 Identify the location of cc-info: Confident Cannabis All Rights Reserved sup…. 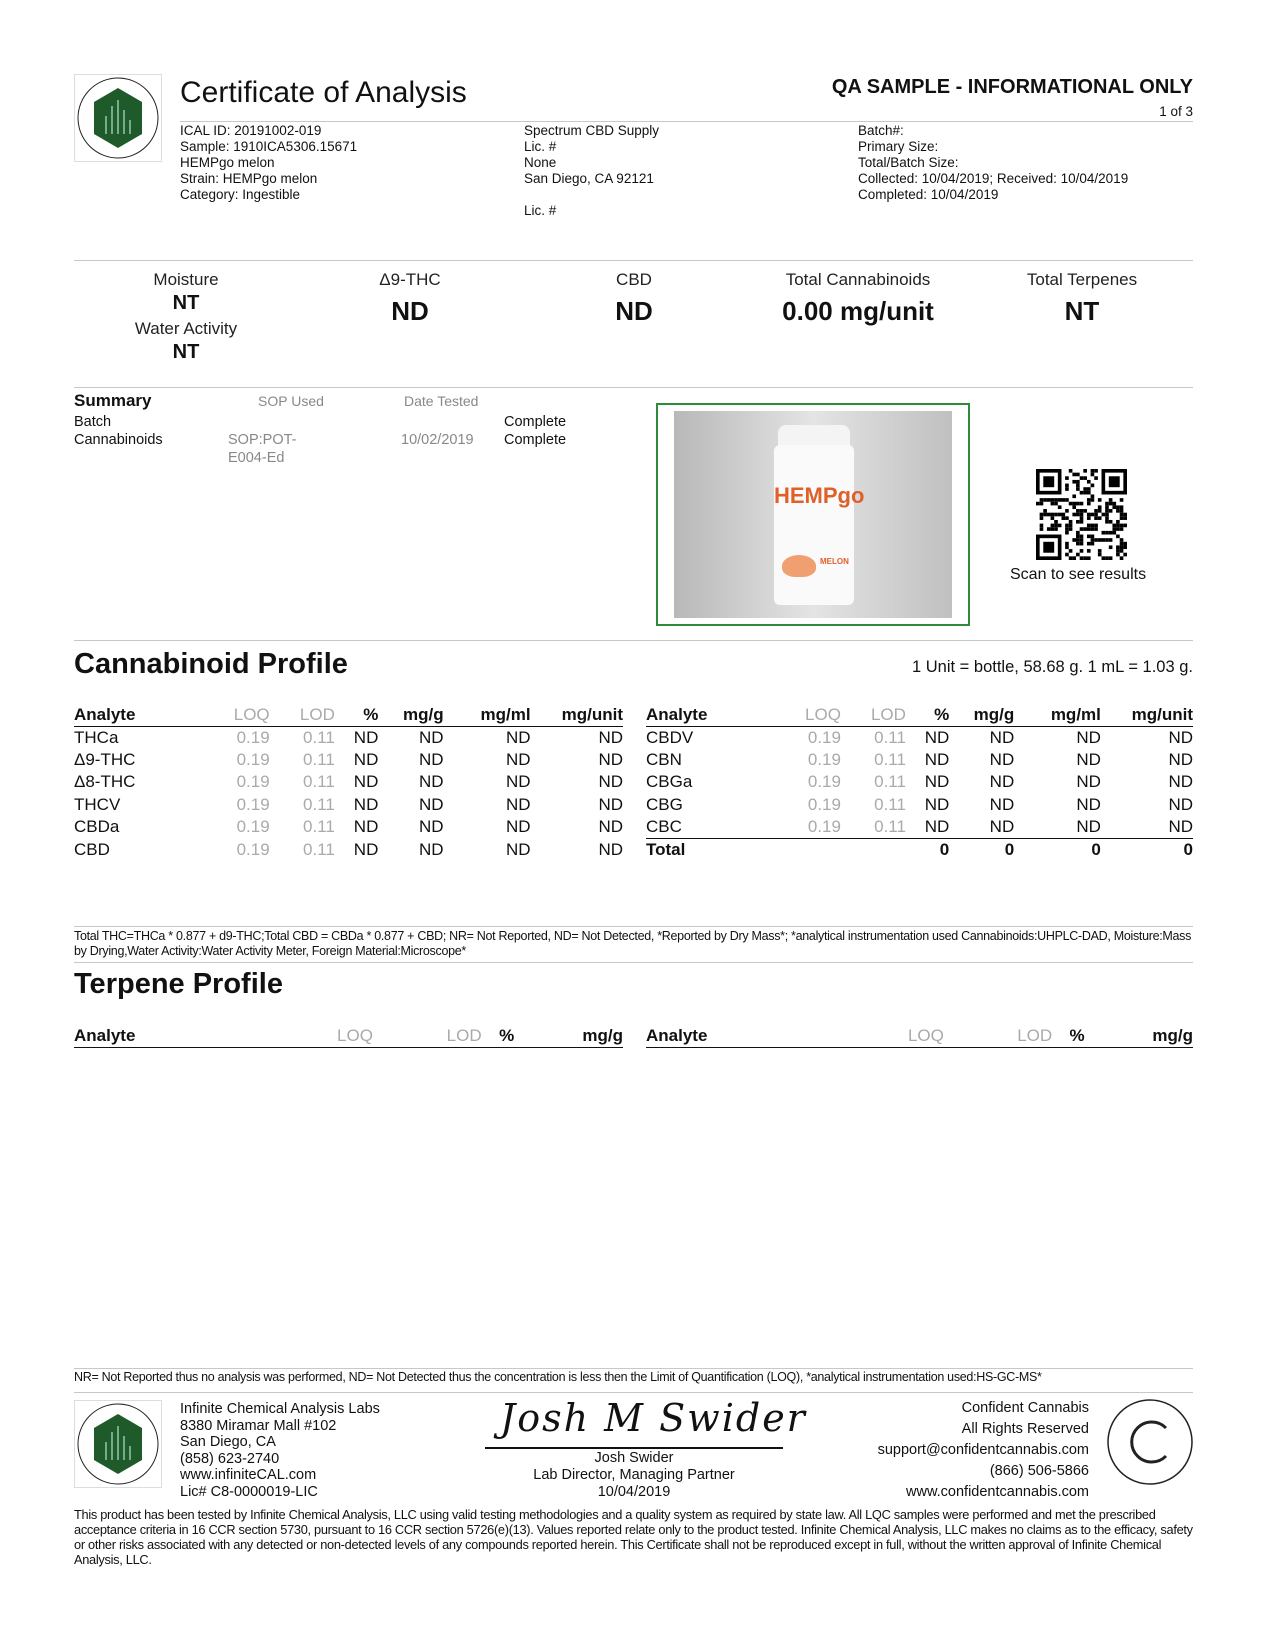
(983, 1450).